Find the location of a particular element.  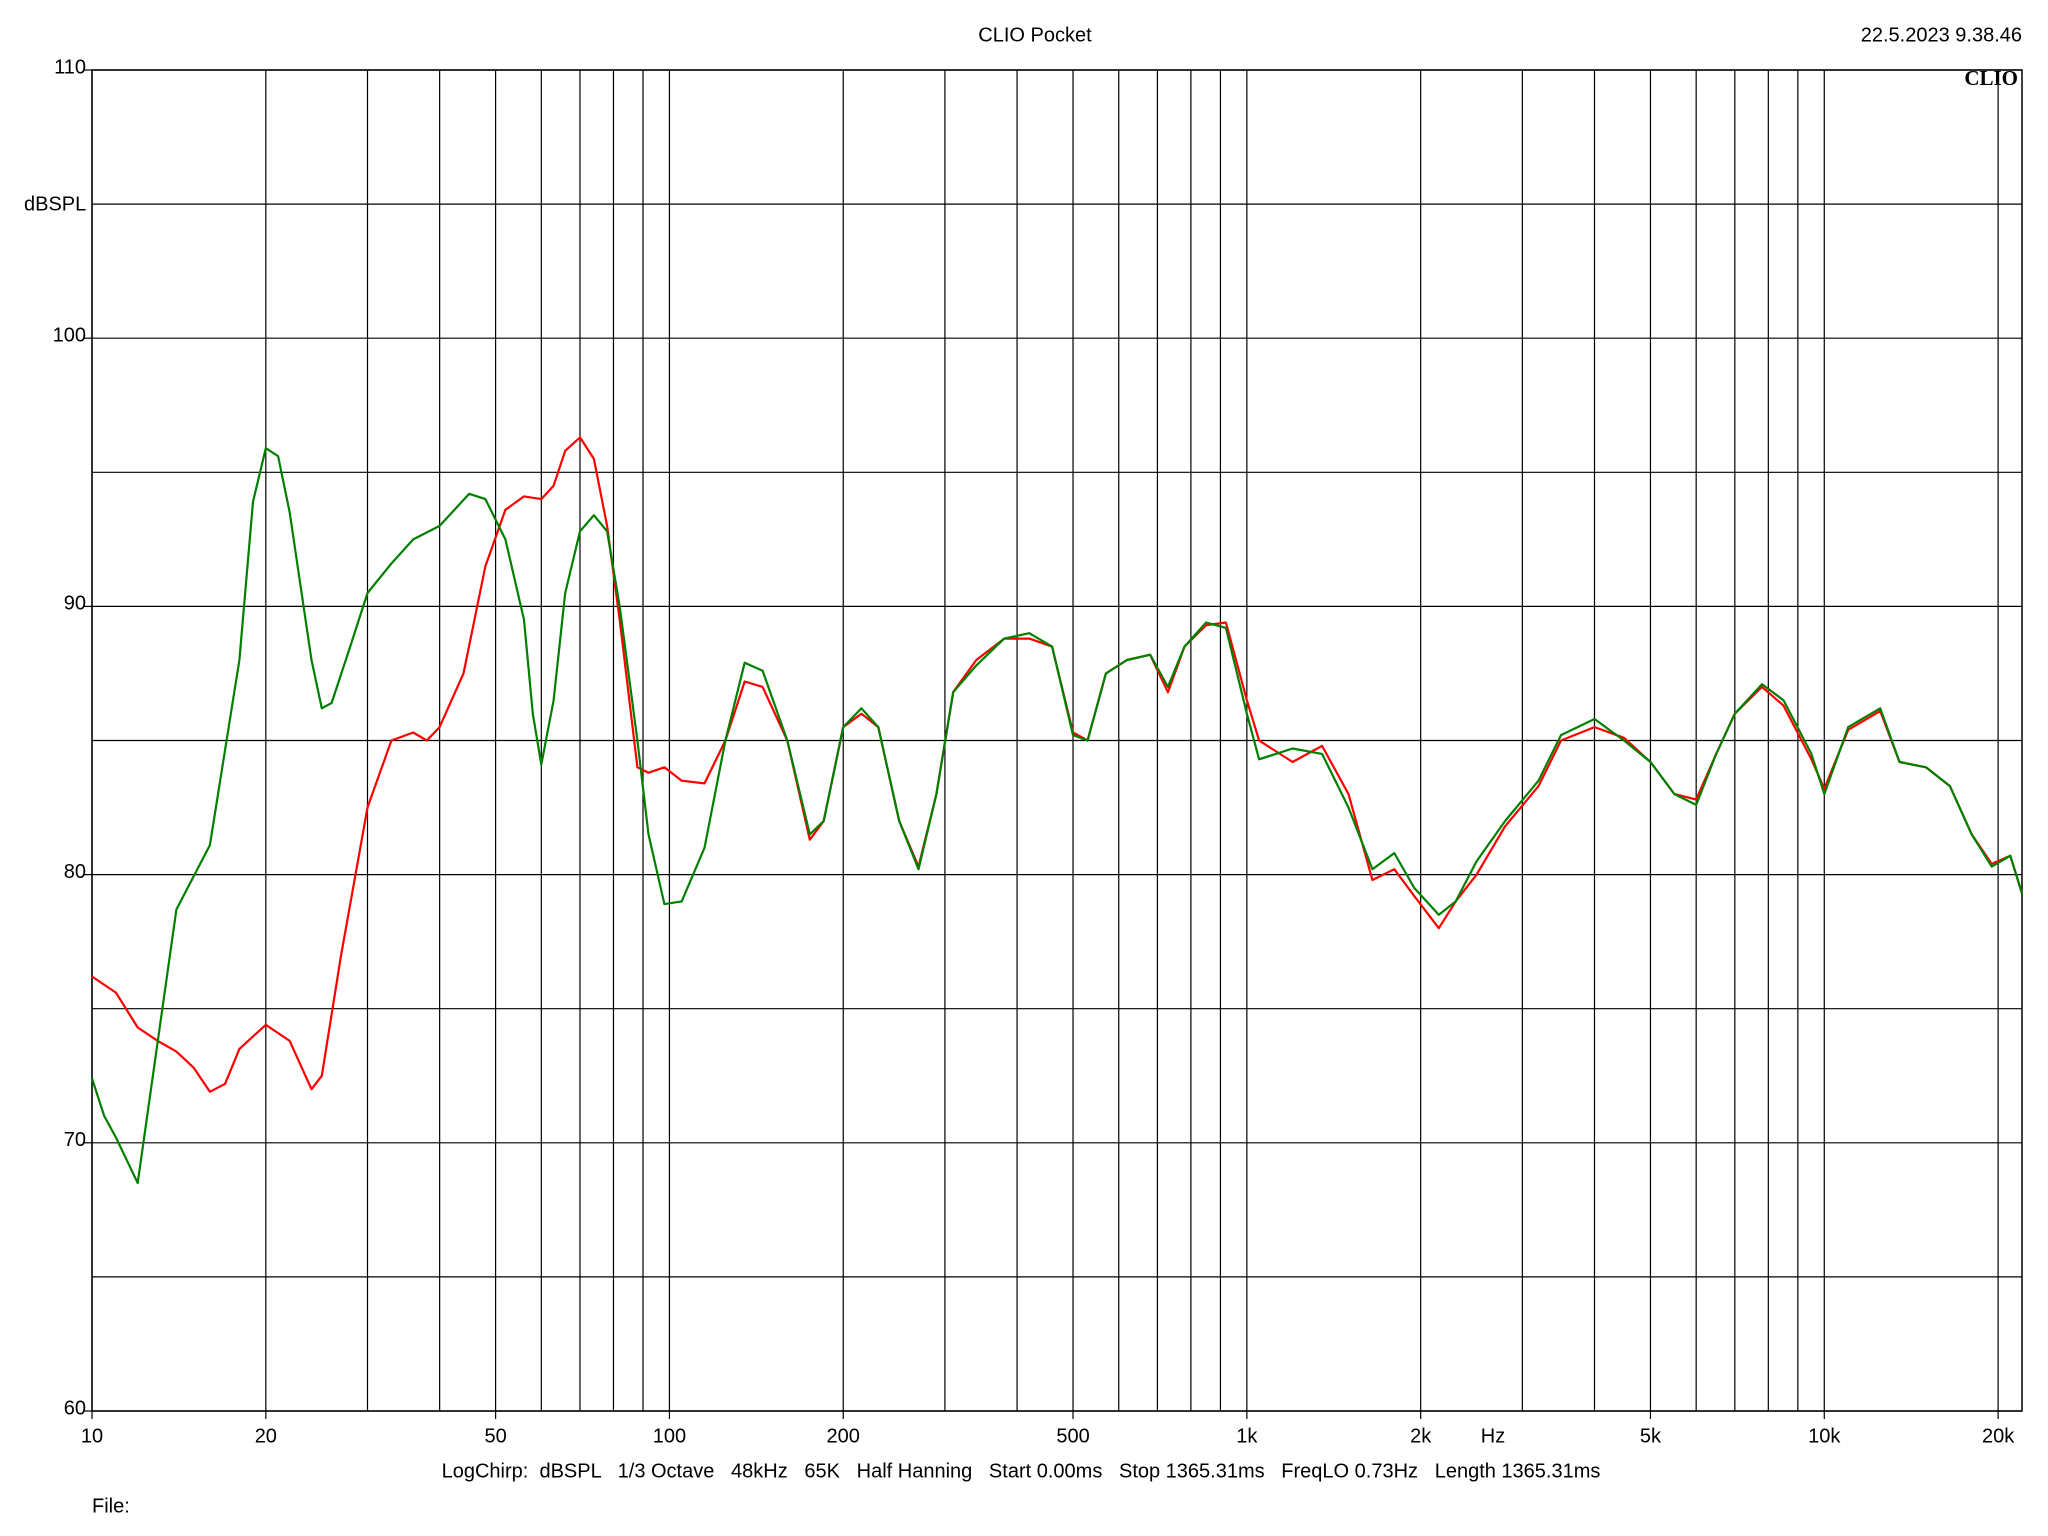

logo: CLIO is located at coordinates (1991, 78).